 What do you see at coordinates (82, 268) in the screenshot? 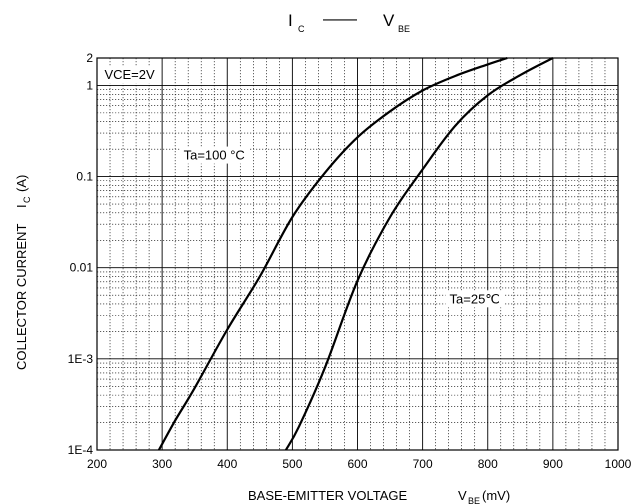
I see `y-tick-label: 0.01` at bounding box center [82, 268].